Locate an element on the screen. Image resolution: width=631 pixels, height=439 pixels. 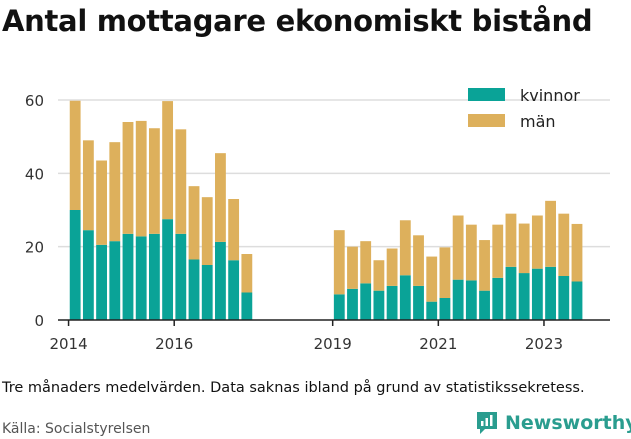
legend-label: kvinnor is located at coordinates (550, 95).